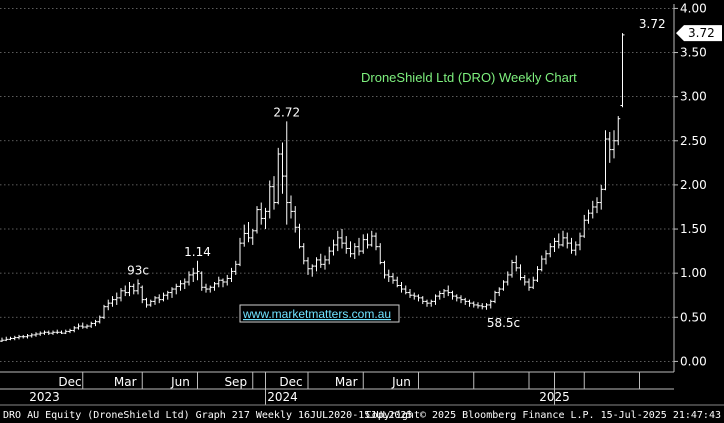  What do you see at coordinates (693, 229) in the screenshot?
I see `y-tick-label: 1.50` at bounding box center [693, 229].